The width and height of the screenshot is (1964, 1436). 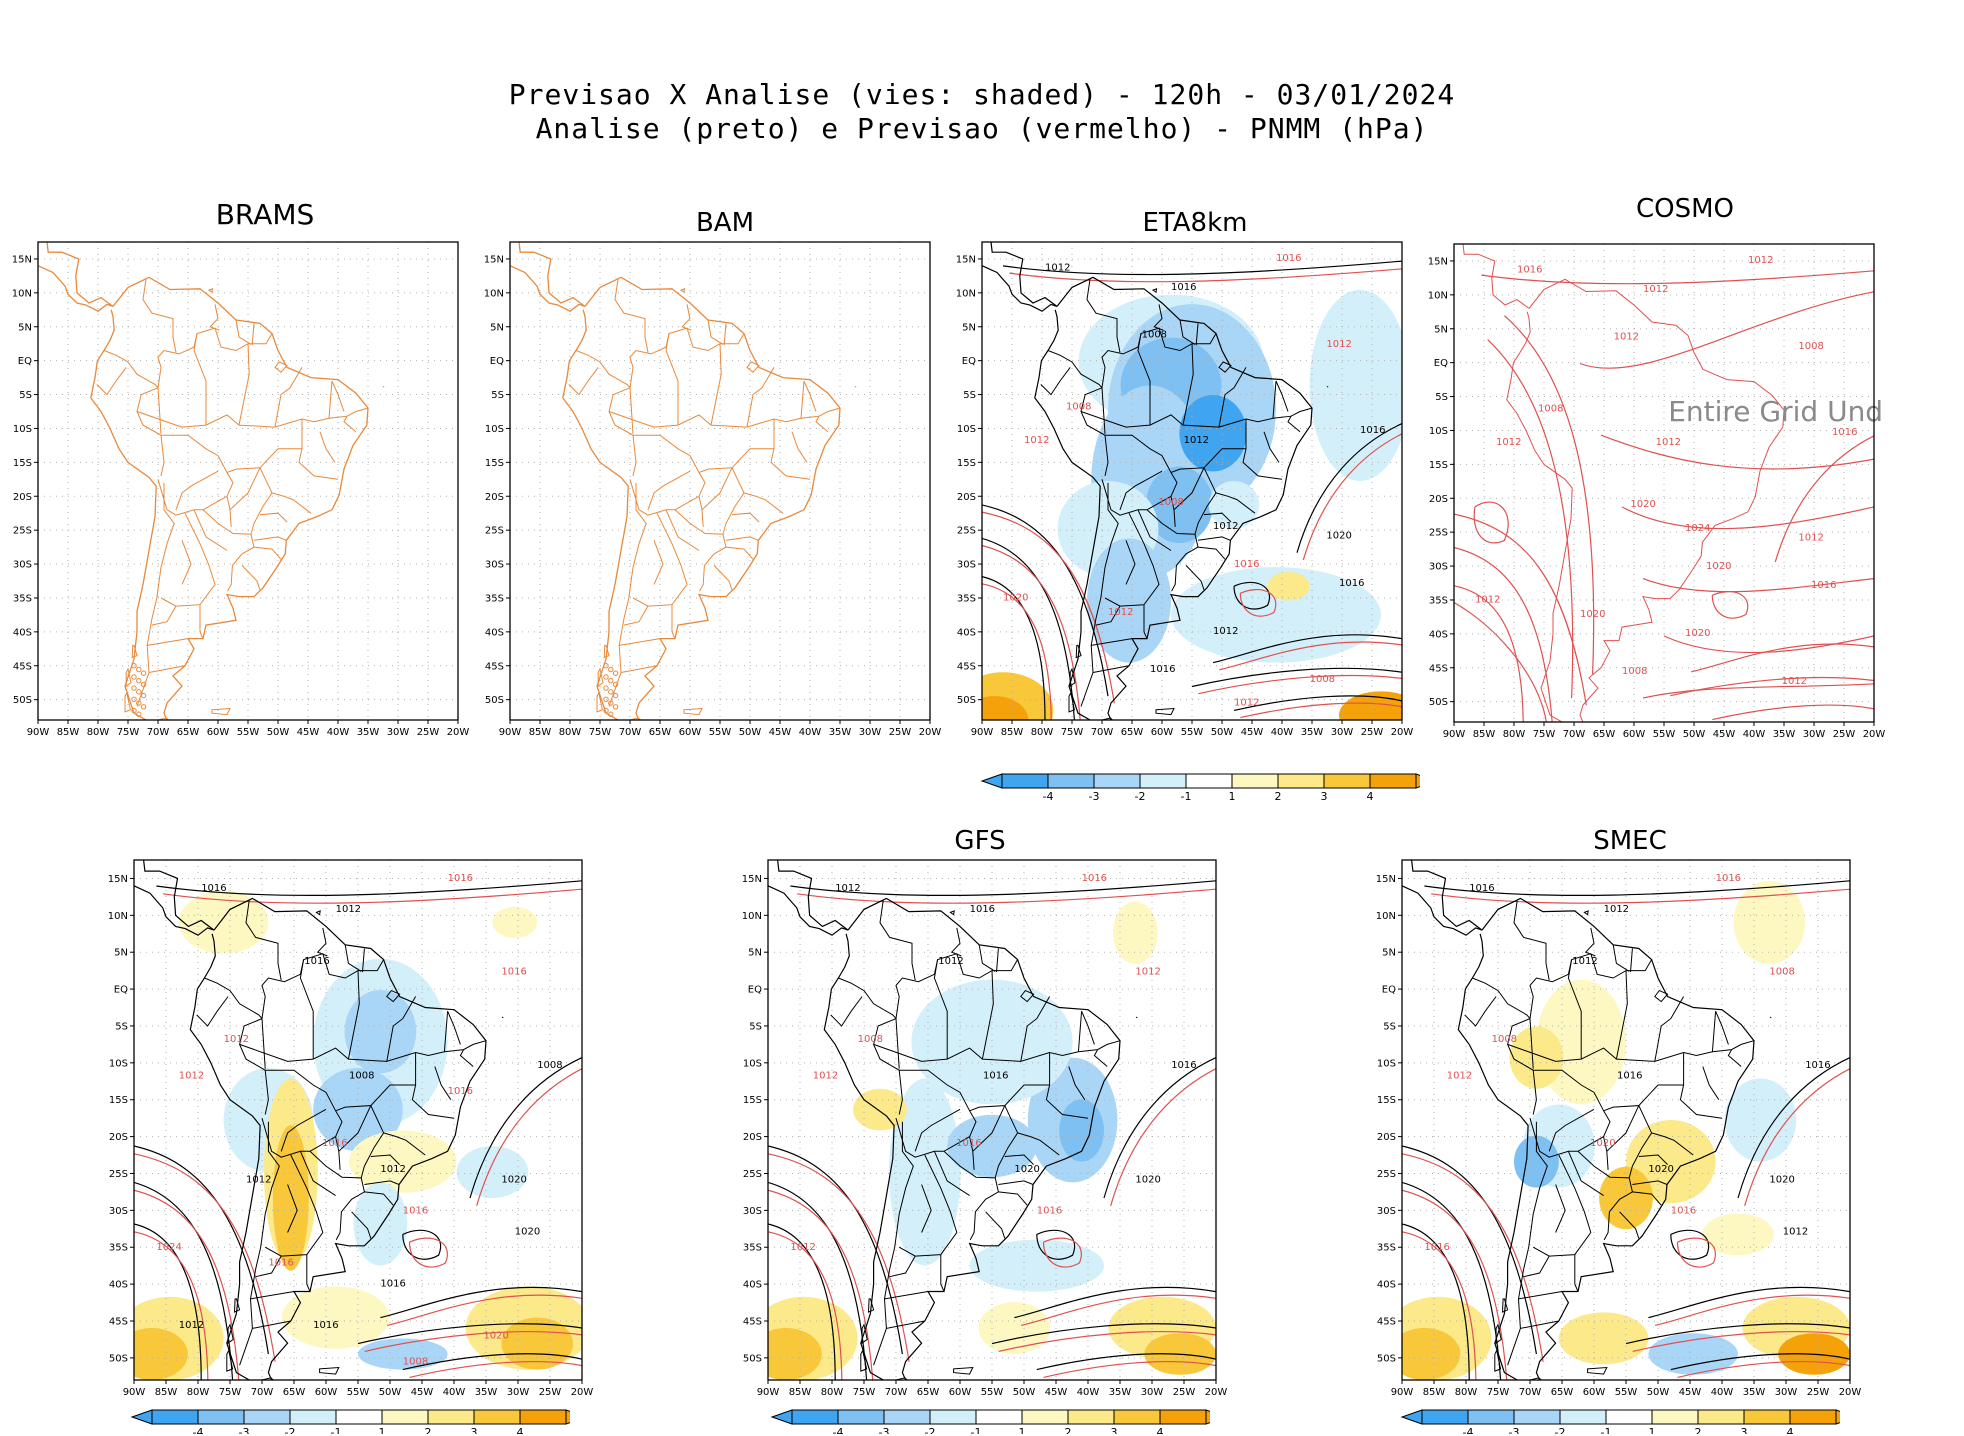 I want to click on colorbar-smec: -4 -3 -2 -1 1 2 3 4, so click(x=1620, y=1421).